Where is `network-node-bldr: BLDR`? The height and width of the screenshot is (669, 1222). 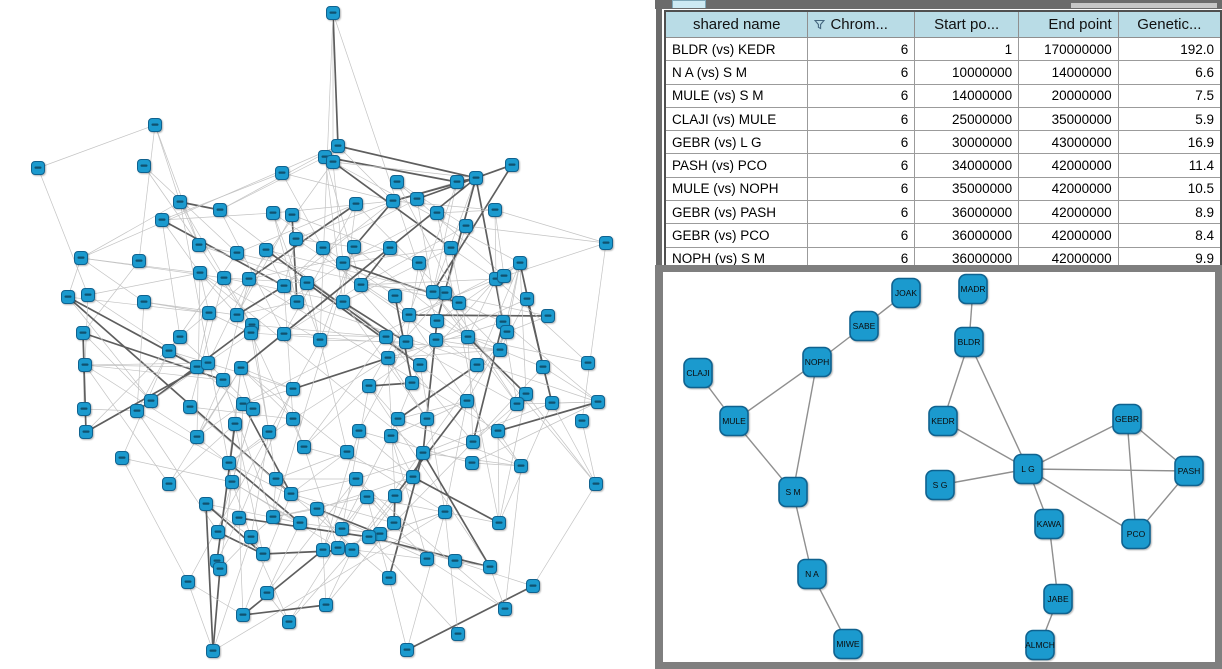 network-node-bldr: BLDR is located at coordinates (969, 342).